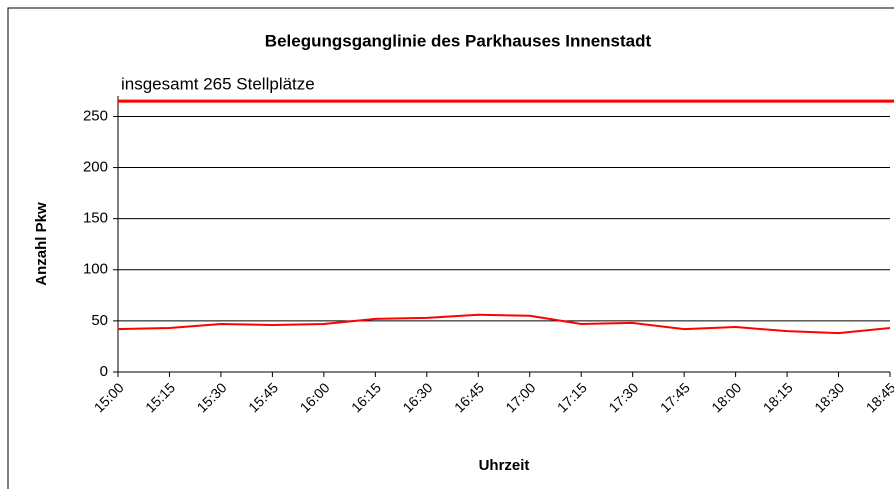 The height and width of the screenshot is (489, 894). I want to click on x-axis-label: Uhrzeit, so click(504, 465).